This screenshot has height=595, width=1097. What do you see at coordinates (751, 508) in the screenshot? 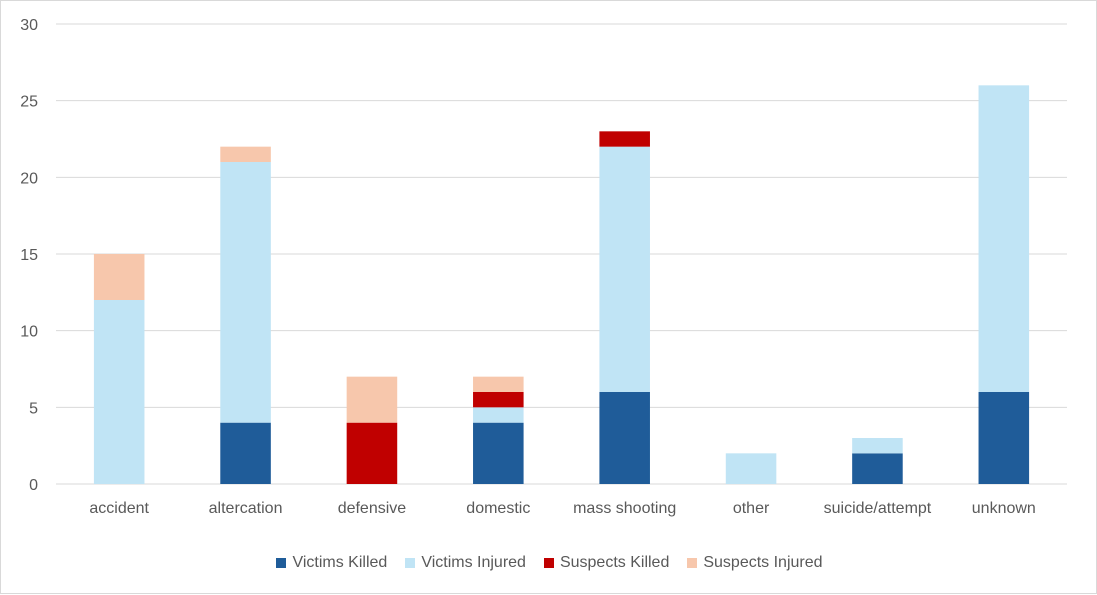
I see `x-tick-label: other` at bounding box center [751, 508].